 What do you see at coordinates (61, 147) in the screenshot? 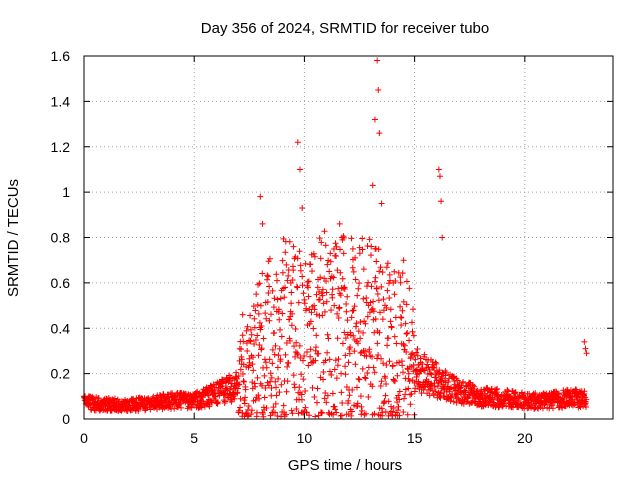
I see `y-tick-label: 1.2` at bounding box center [61, 147].